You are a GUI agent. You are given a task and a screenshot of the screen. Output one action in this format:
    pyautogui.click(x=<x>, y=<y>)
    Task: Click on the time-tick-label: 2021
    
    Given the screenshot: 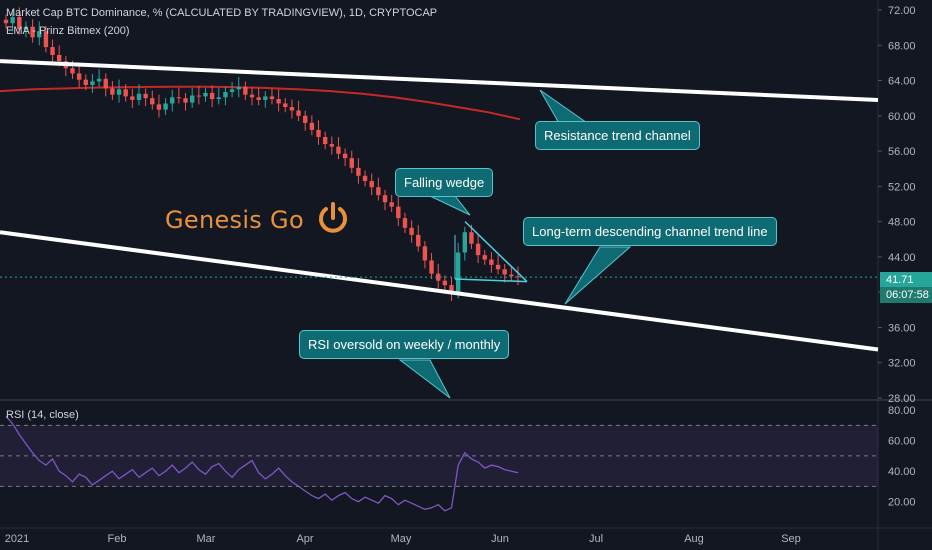 What is the action you would take?
    pyautogui.click(x=17, y=539)
    